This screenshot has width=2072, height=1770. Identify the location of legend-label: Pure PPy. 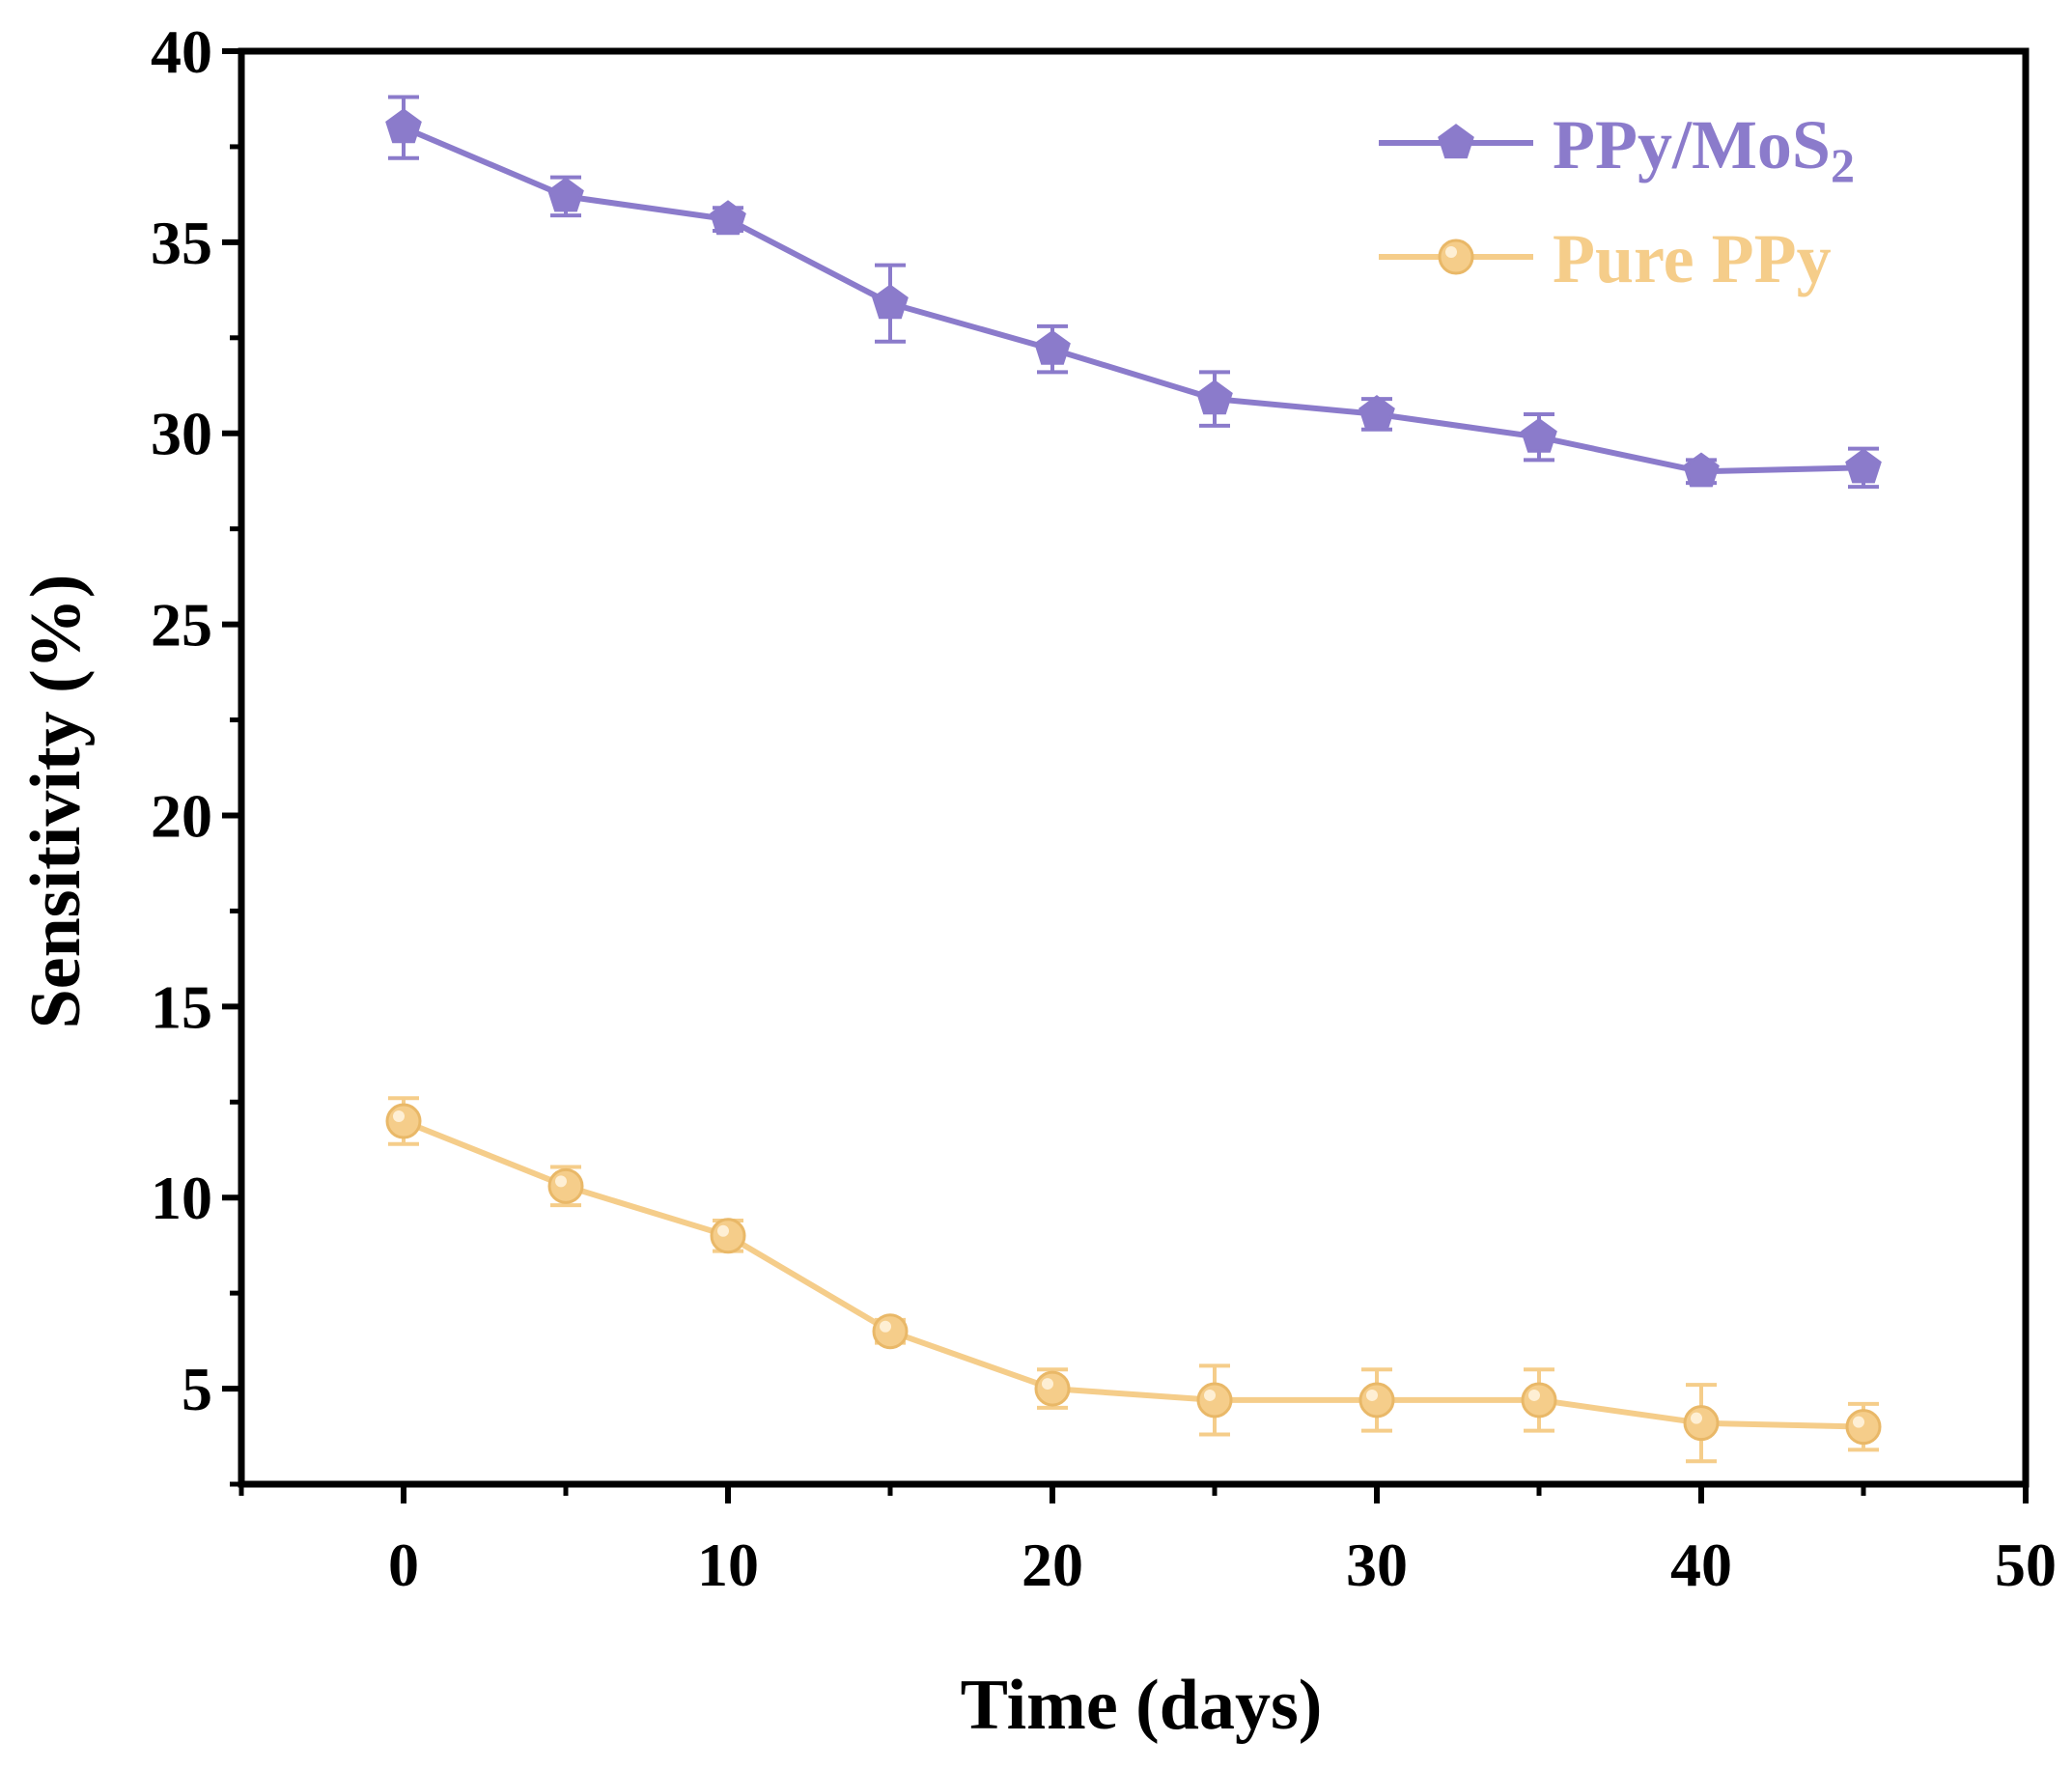
(1693, 258).